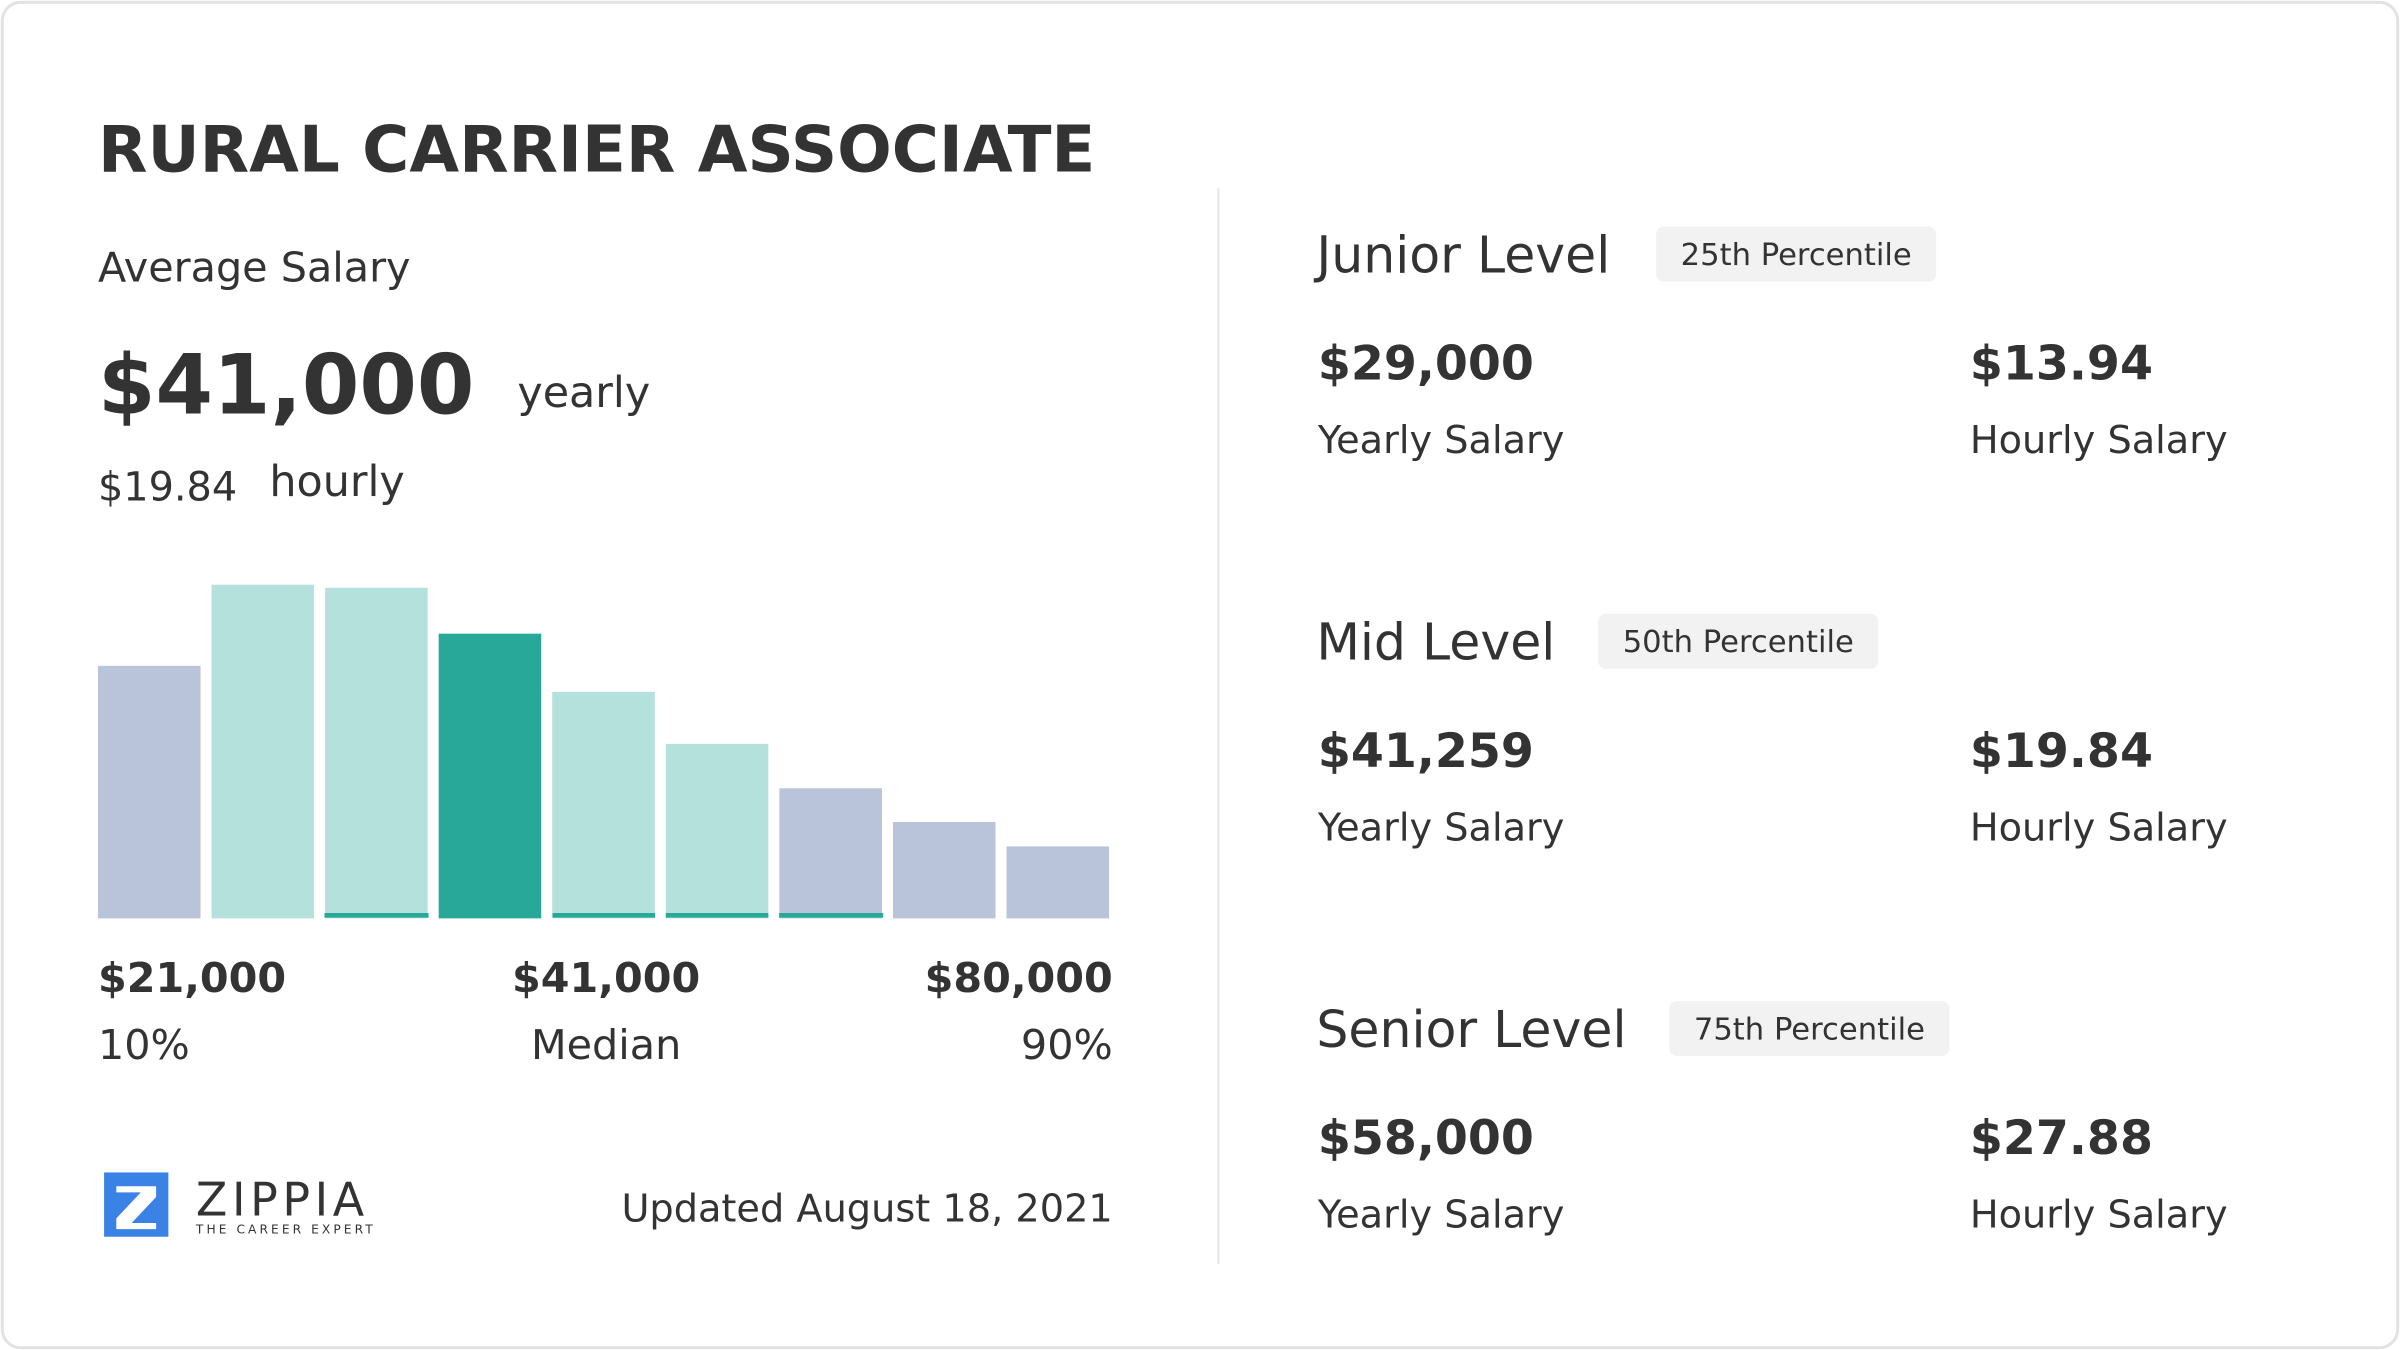  Describe the element at coordinates (285, 1230) in the screenshot. I see `tagline: THE CAREER EXPERT` at that location.